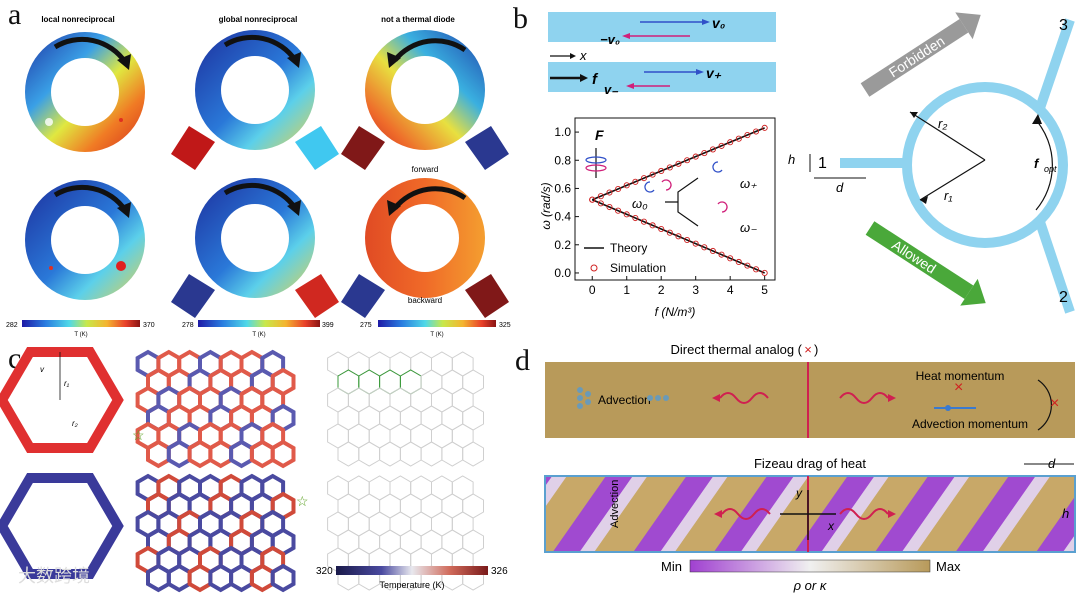  Describe the element at coordinates (748, 227) in the screenshot. I see `omega-minus-label: ω₋` at that location.